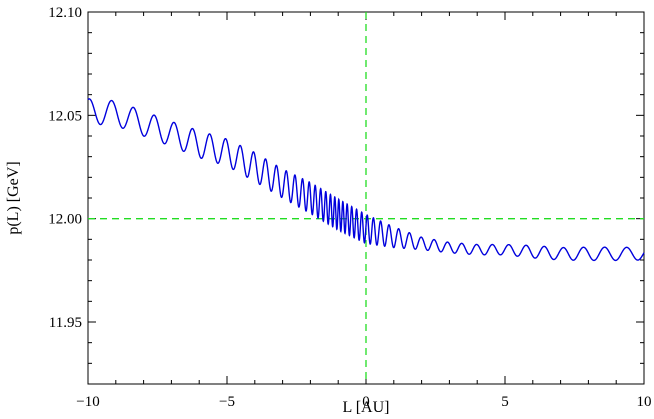  Describe the element at coordinates (65, 13) in the screenshot. I see `y-tick-label: 12.10` at that location.